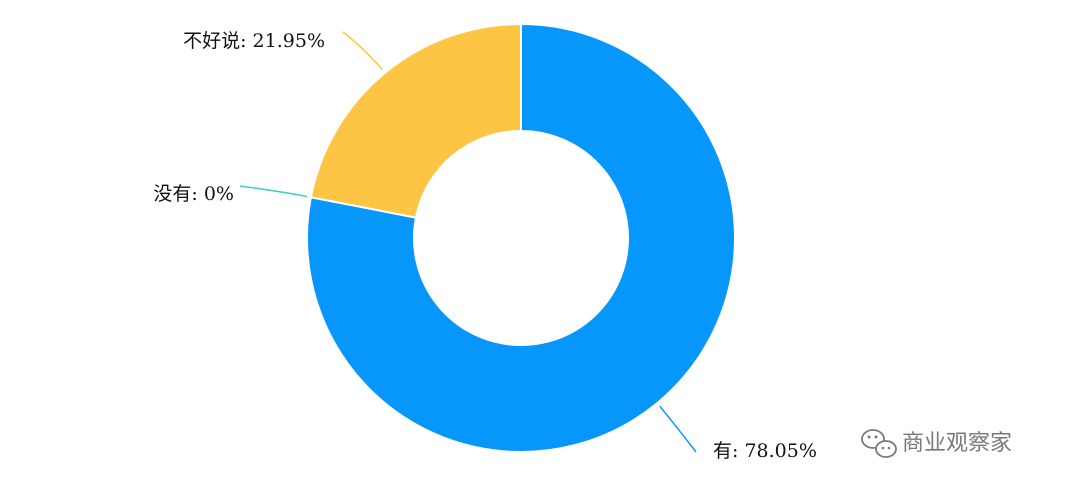 This screenshot has height=489, width=1080. Describe the element at coordinates (254, 41) in the screenshot. I see `slice-label-2: 不好说: 21.95%` at that location.